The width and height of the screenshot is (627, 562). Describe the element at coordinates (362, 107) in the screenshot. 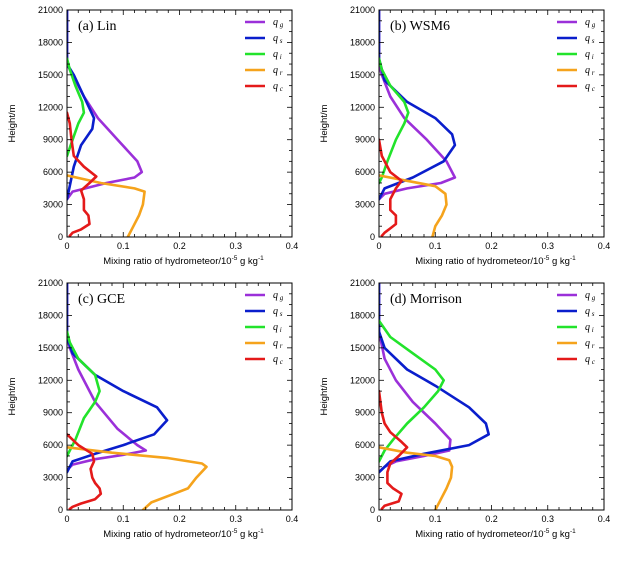

I see `y-tick-label: 12000` at that location.